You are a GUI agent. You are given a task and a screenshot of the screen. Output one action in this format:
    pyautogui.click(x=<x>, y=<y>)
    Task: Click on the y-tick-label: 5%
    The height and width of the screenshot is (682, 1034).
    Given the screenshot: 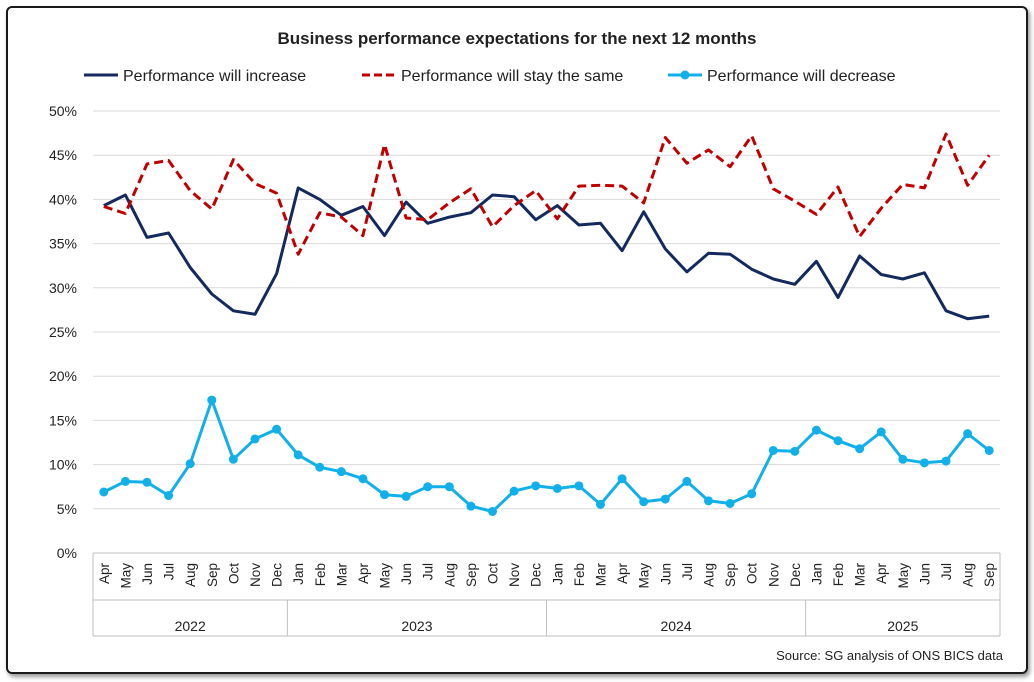 What is the action you would take?
    pyautogui.click(x=67, y=509)
    